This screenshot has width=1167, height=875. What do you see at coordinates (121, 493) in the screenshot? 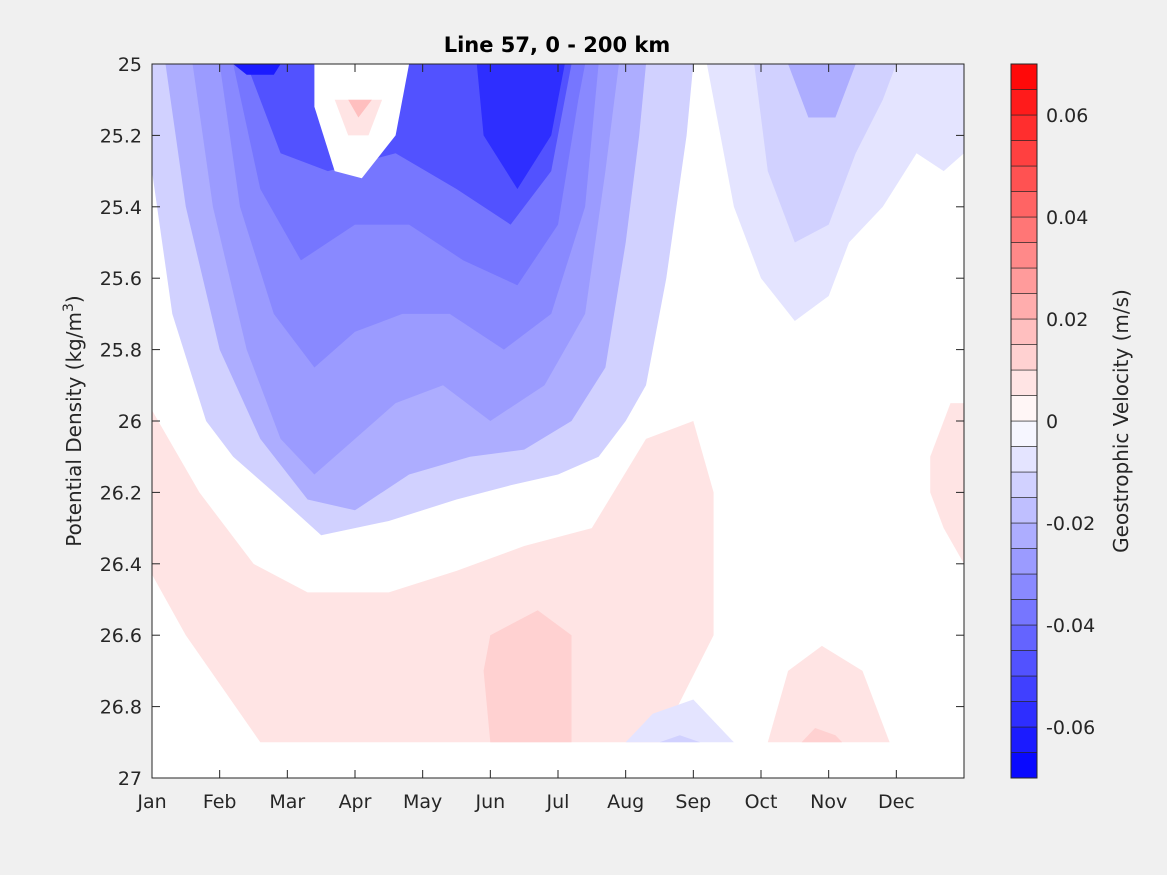
I see `y-tick-label: 26.2` at bounding box center [121, 493].